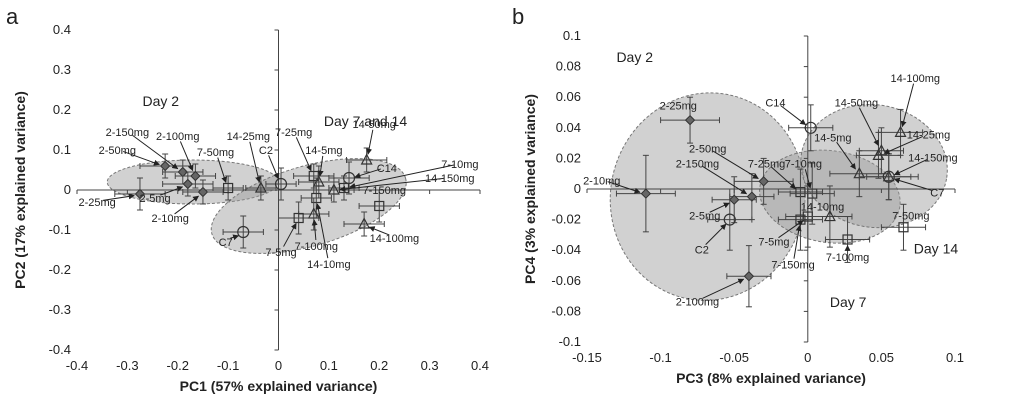  Describe the element at coordinates (293, 133) in the screenshot. I see `point-label: 7-25mg` at that location.